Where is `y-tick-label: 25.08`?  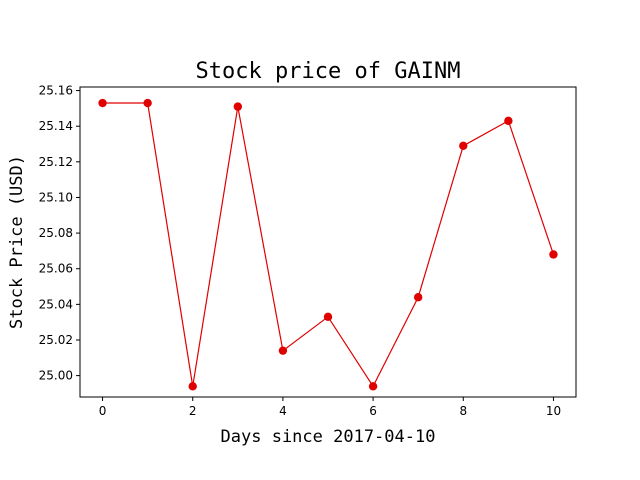 y-tick-label: 25.08 is located at coordinates (56, 233).